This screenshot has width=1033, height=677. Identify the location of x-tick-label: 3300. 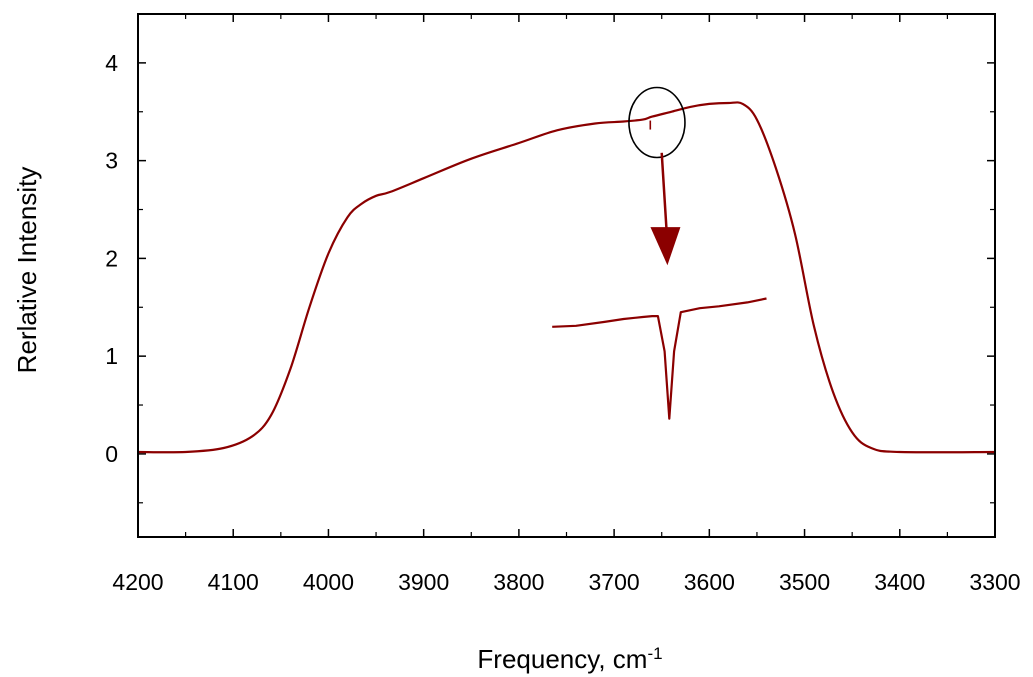
(994, 582).